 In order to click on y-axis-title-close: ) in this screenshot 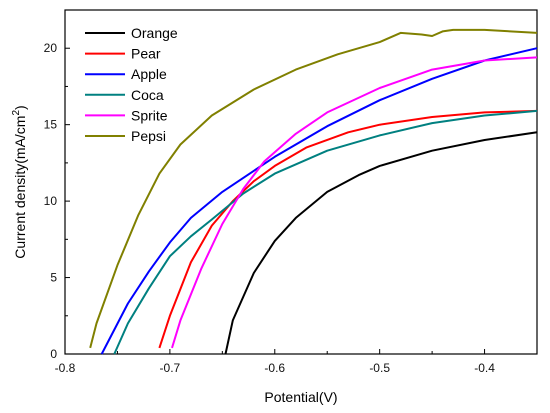, I will do `click(20, 107)`.